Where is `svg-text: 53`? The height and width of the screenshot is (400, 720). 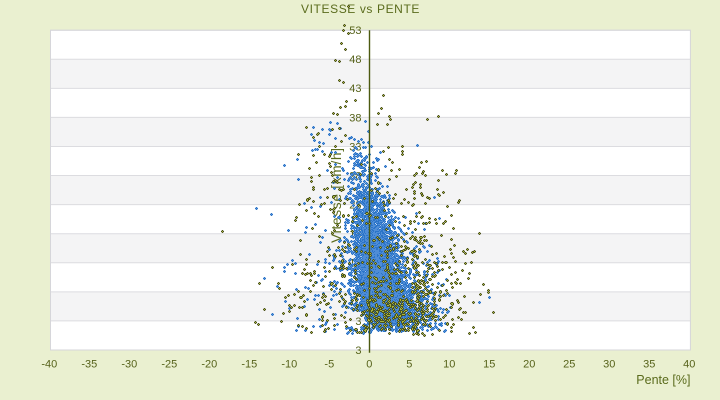
svg-text: 53 is located at coordinates (355, 31).